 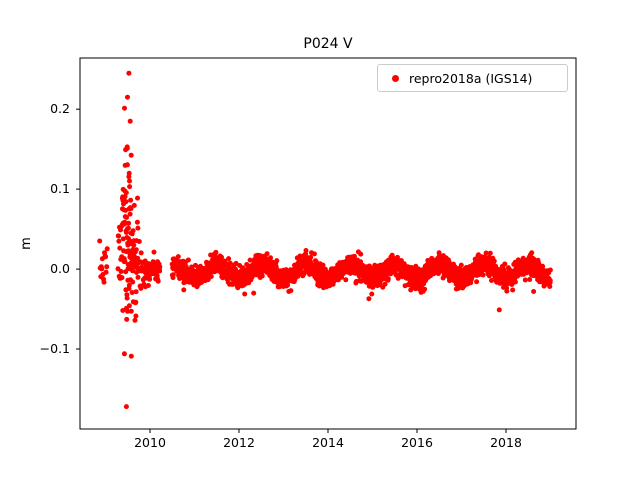 I want to click on legend-marker-icon, so click(x=395, y=78).